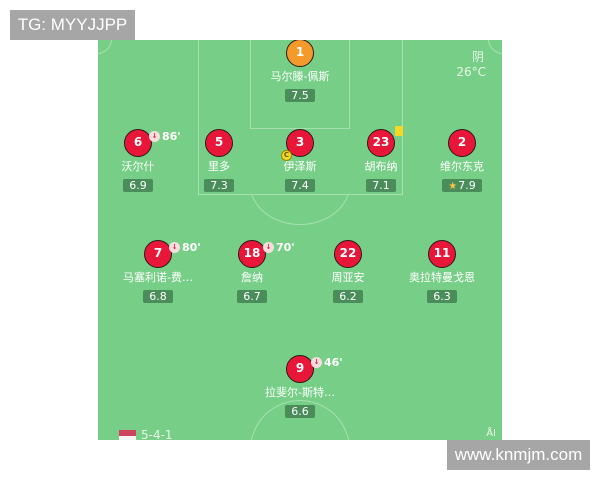 This screenshot has height=480, width=600. What do you see at coordinates (453, 186) in the screenshot?
I see `star-icon: ★` at bounding box center [453, 186].